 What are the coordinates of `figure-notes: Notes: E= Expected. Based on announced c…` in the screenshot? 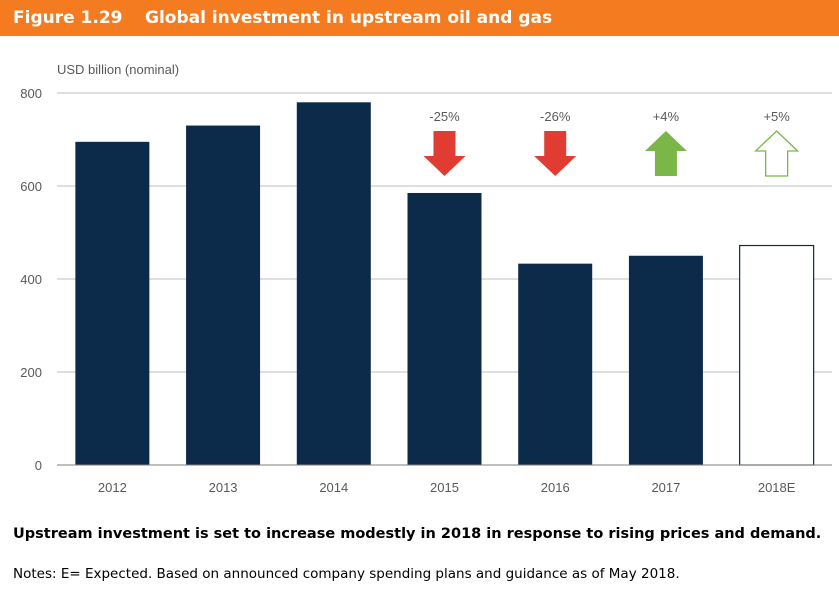 It's located at (346, 574).